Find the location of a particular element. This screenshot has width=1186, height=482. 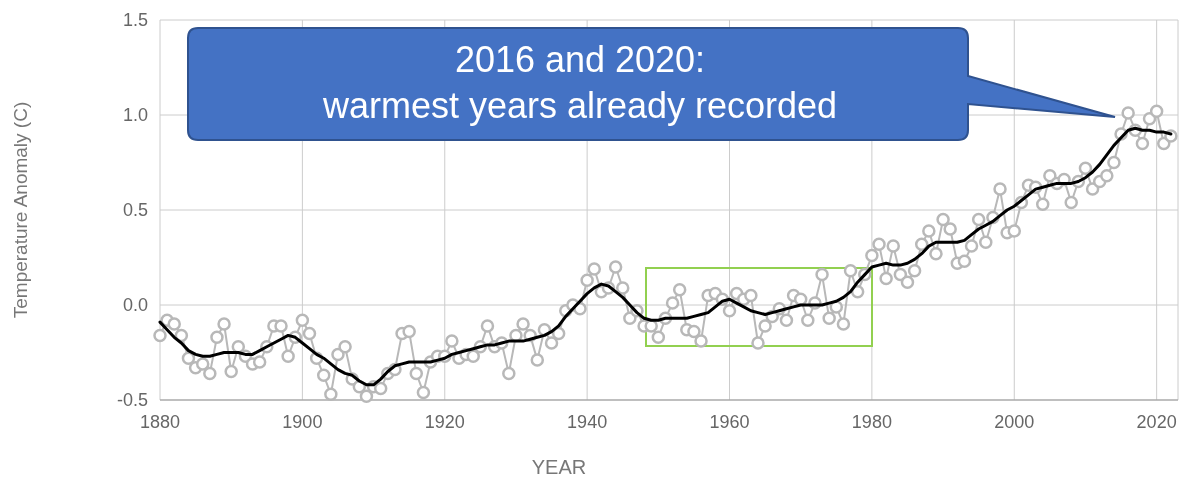

y-tick-label: 1.0 is located at coordinates (135, 115).